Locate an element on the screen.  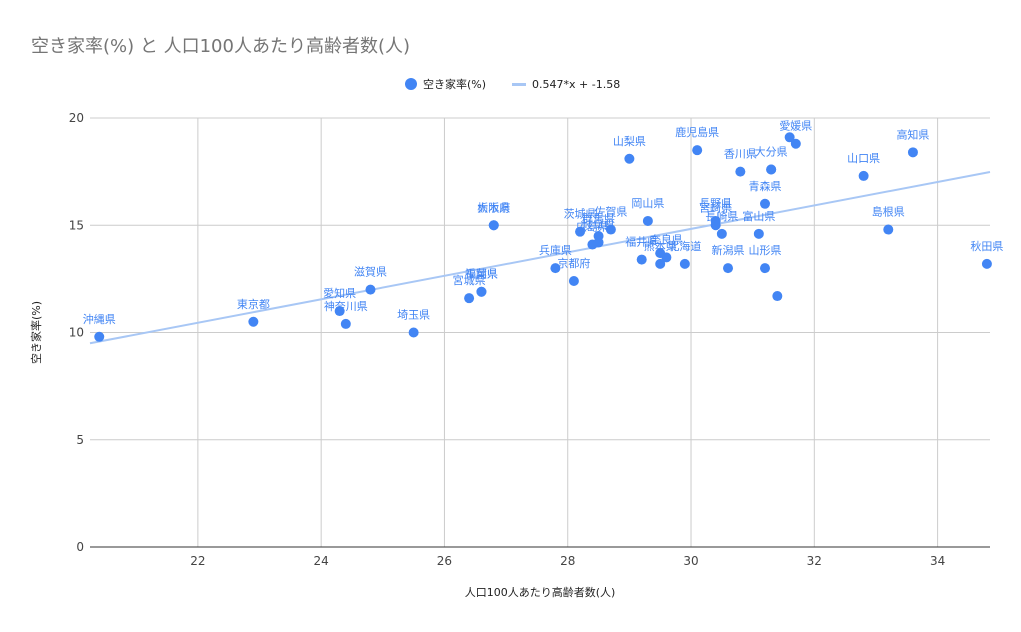
chart-title: 空き家率(%) と 人口100人あたり高齢者数(人) is located at coordinates (220, 46).